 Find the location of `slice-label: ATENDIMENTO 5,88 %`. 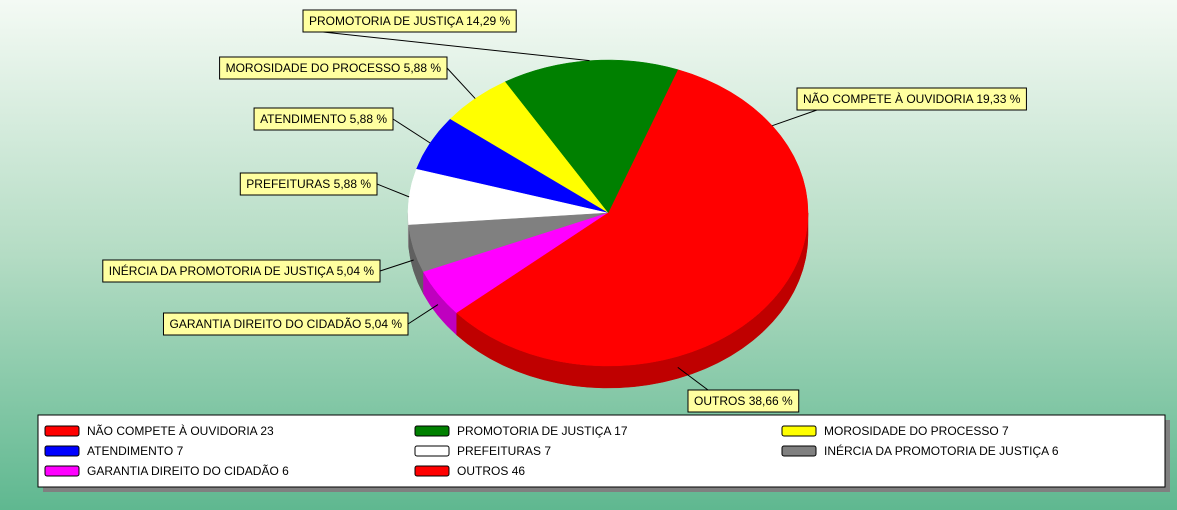

slice-label: ATENDIMENTO 5,88 % is located at coordinates (342, 125).